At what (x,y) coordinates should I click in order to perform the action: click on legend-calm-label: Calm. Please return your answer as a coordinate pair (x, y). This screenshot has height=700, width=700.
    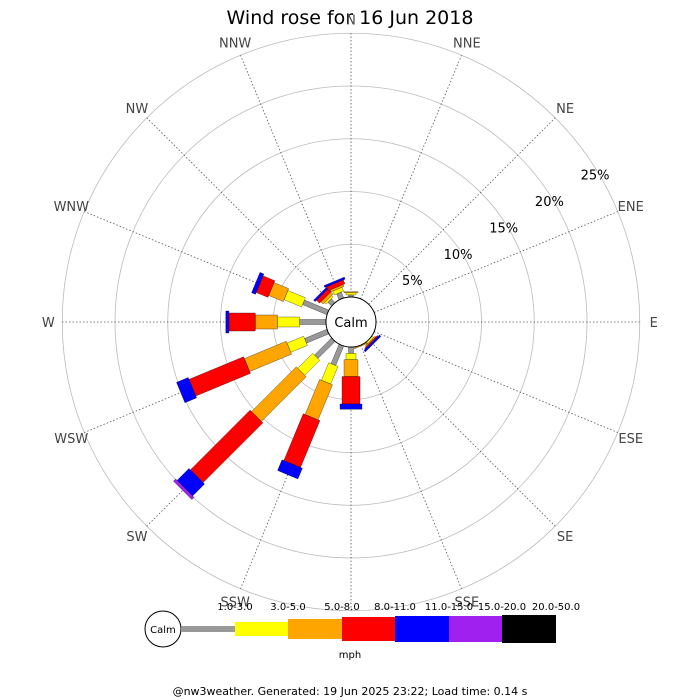
    Looking at the image, I should click on (163, 630).